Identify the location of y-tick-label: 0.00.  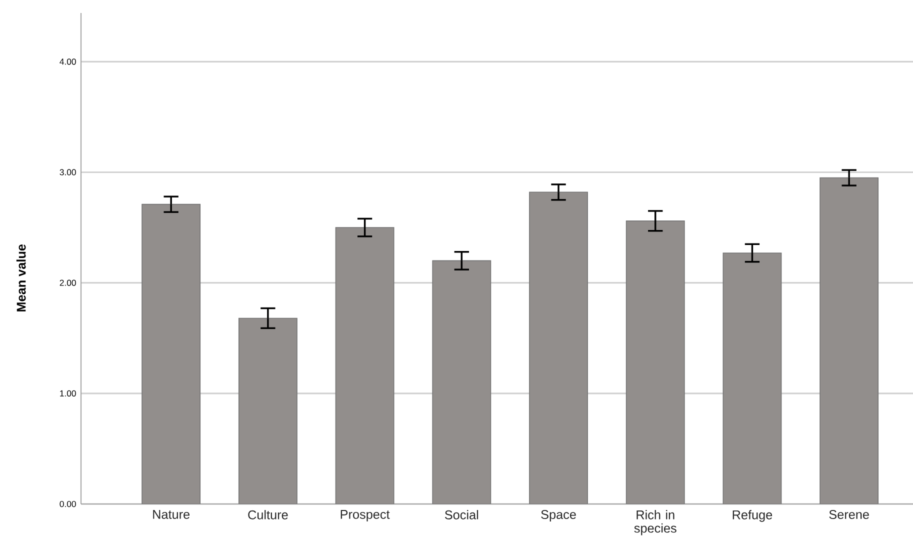
(68, 504).